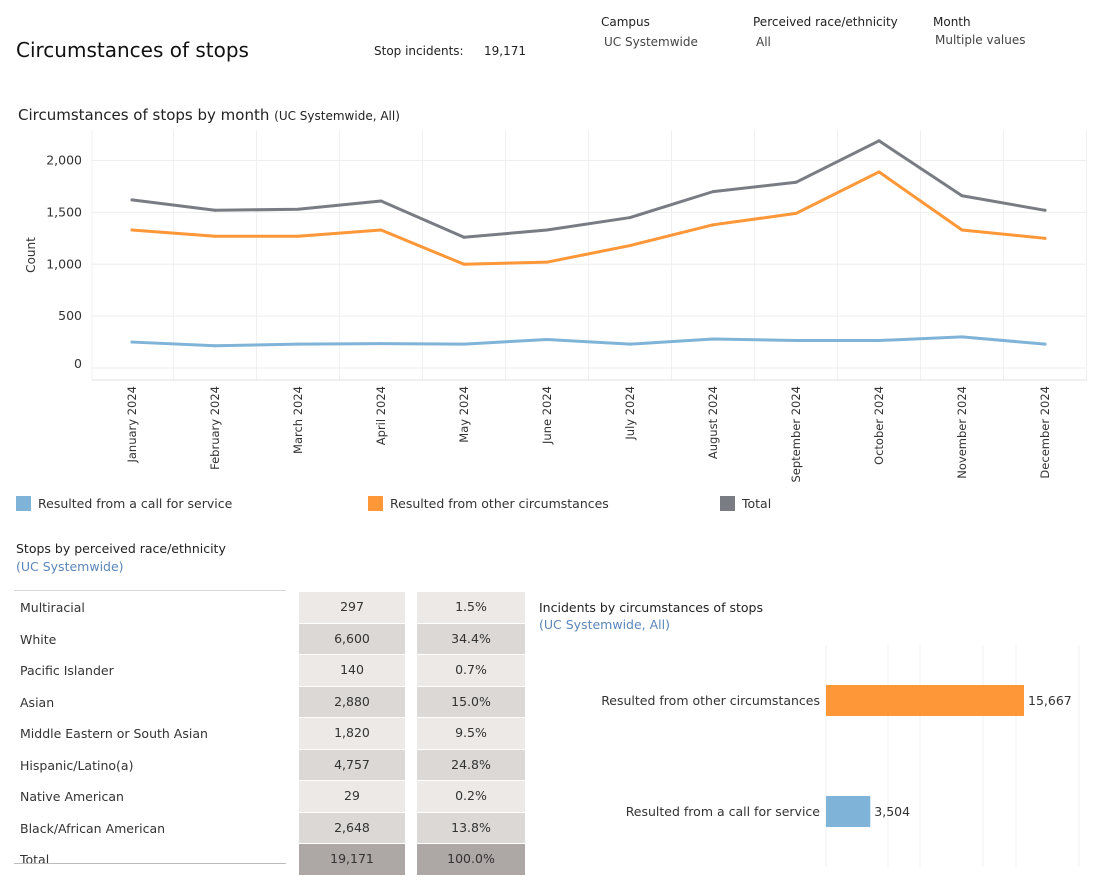 The width and height of the screenshot is (1100, 880). Describe the element at coordinates (604, 624) in the screenshot. I see `bar-chart-subtitle: (UC Systemwide, All)` at that location.